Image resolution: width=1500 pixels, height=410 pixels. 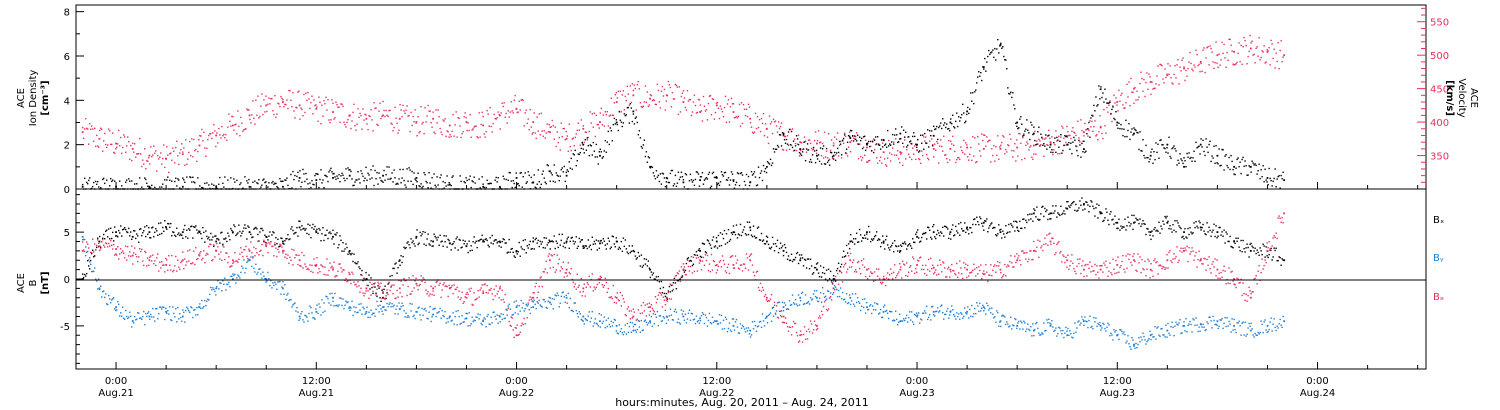 What do you see at coordinates (1150, 155) in the screenshot?
I see `ion-density-point` at bounding box center [1150, 155].